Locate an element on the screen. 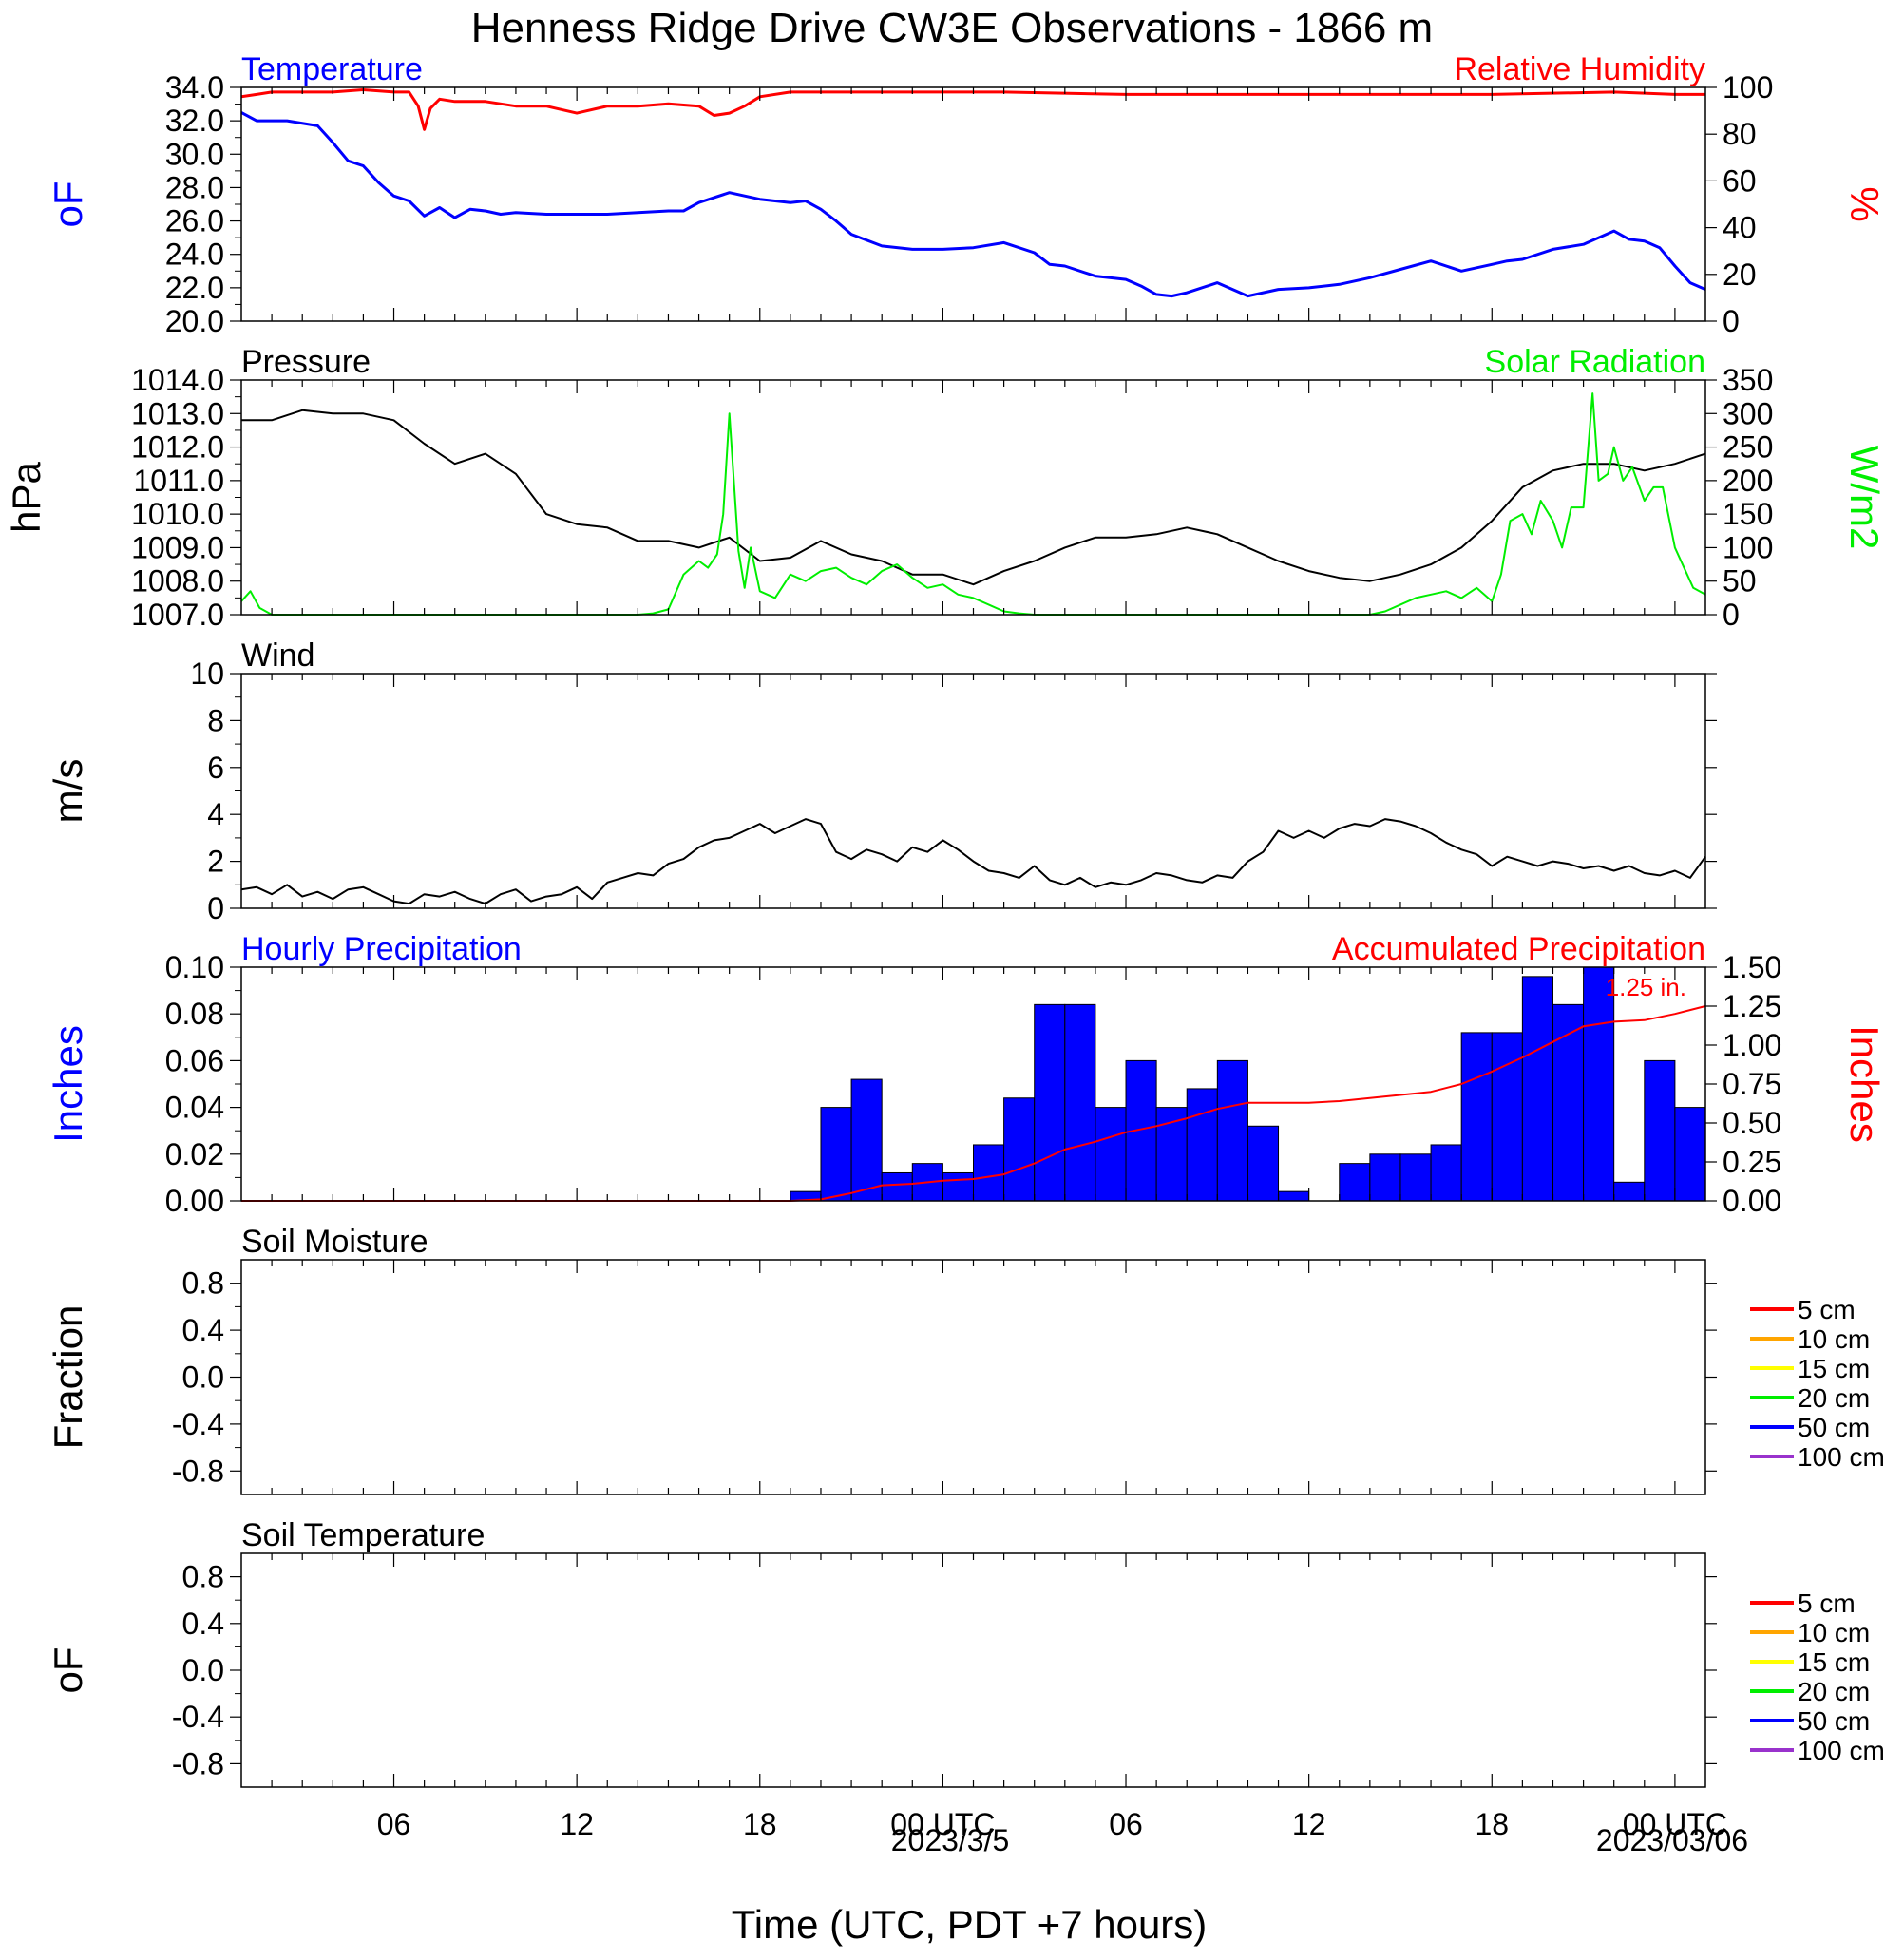 This screenshot has height=1960, width=1904. y-tick-label: 1009.0 is located at coordinates (178, 547).